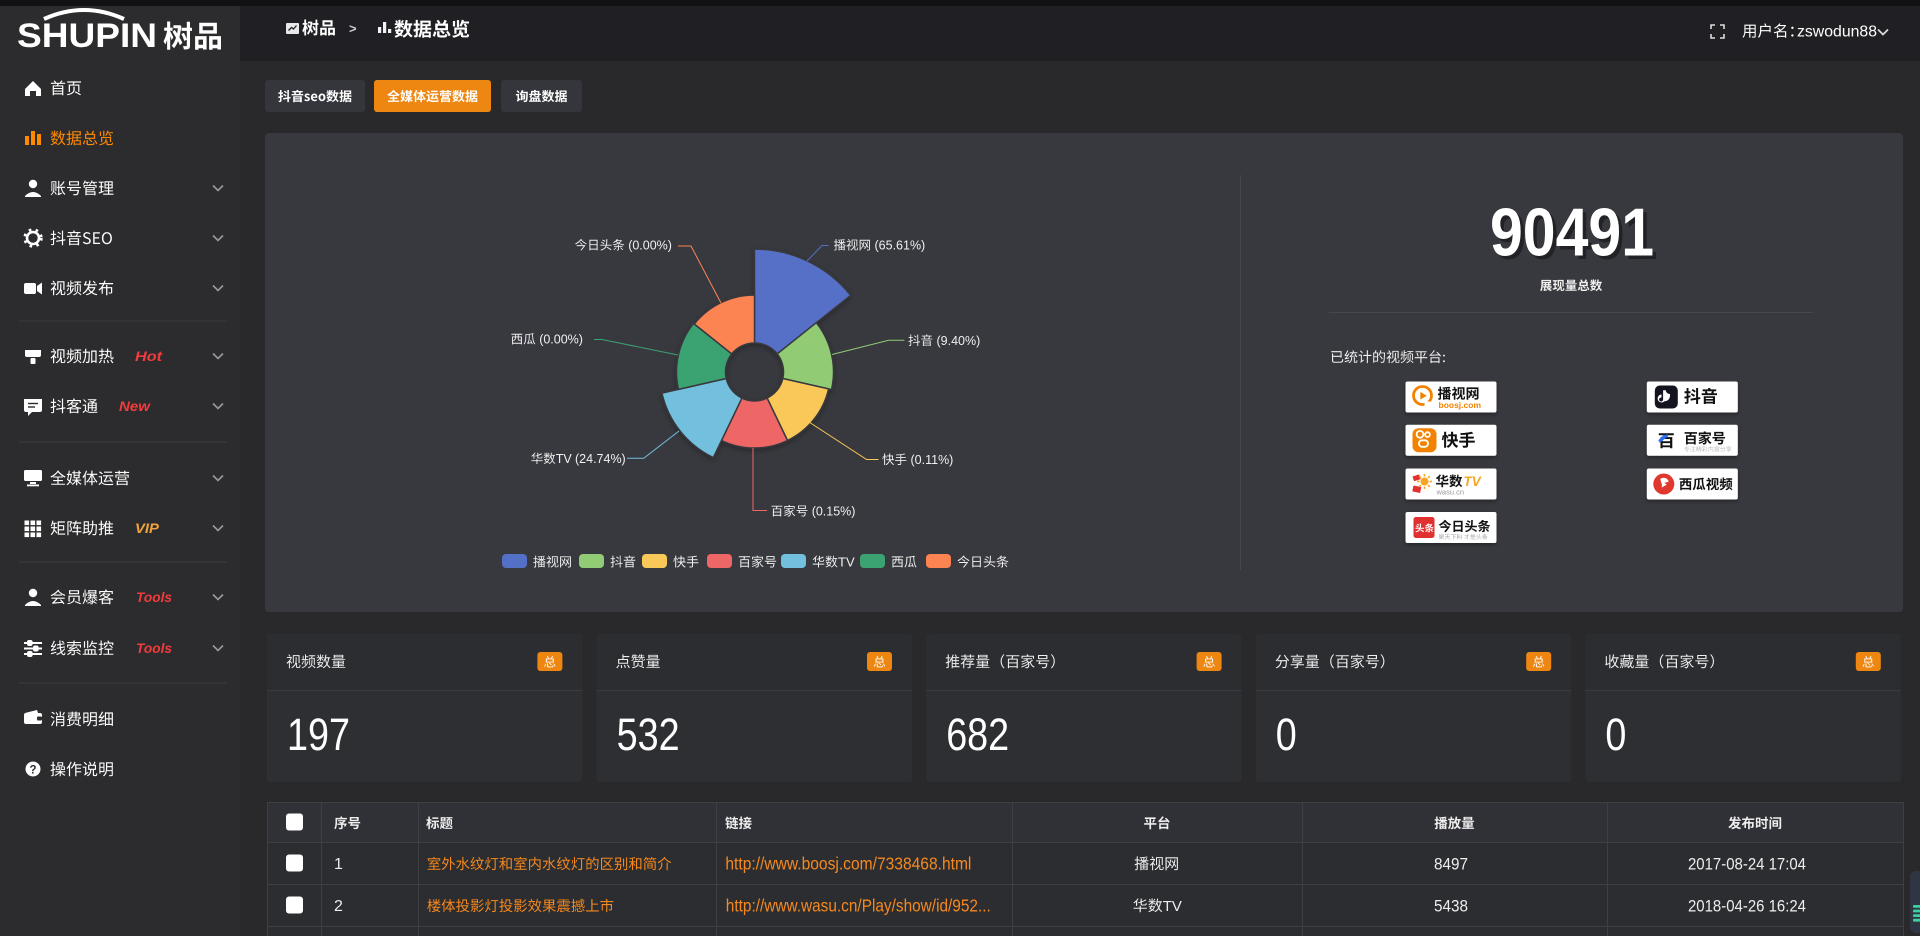 Image resolution: width=1920 pixels, height=936 pixels. What do you see at coordinates (648, 734) in the screenshot?
I see `svg-text: 532` at bounding box center [648, 734].